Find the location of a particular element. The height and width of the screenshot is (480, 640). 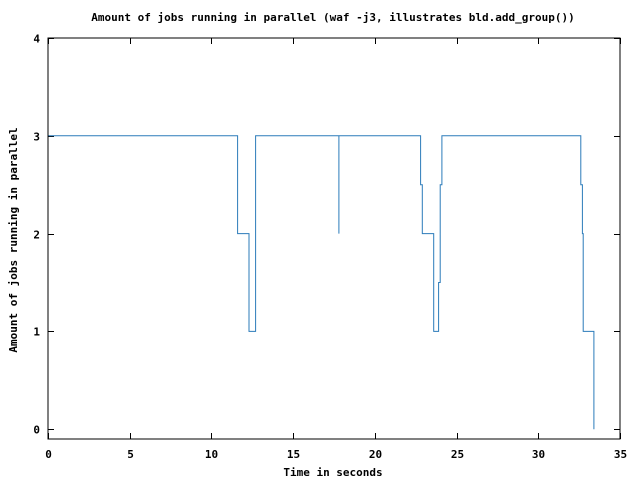

x-tick-label: 10 is located at coordinates (211, 454).